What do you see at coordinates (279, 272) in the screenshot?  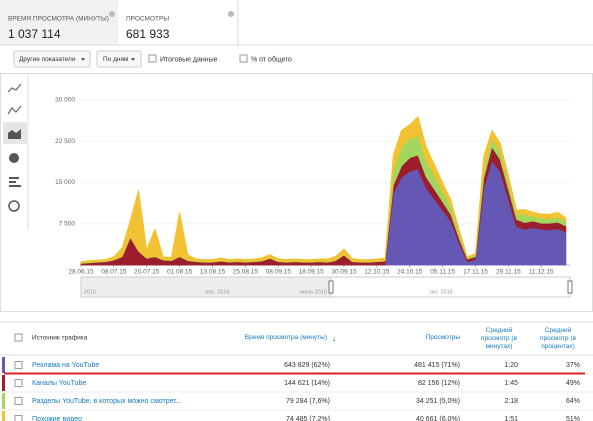 I see `x-tick-label: 08.09.15` at bounding box center [279, 272].